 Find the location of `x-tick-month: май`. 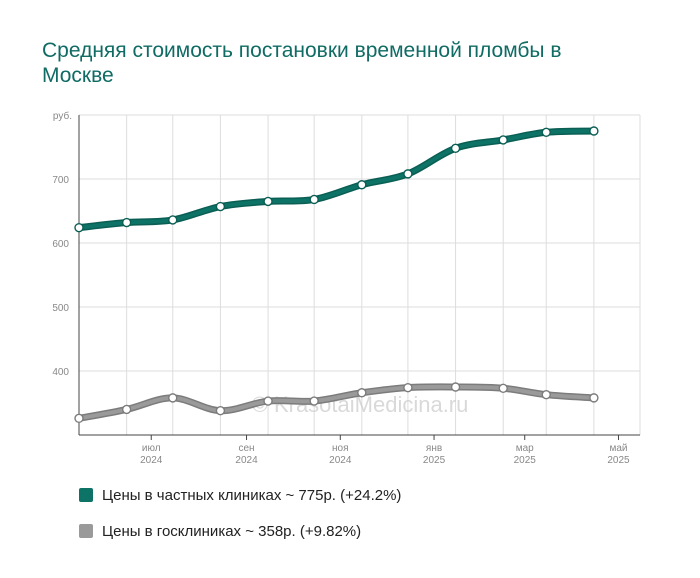

x-tick-month: май is located at coordinates (618, 448).